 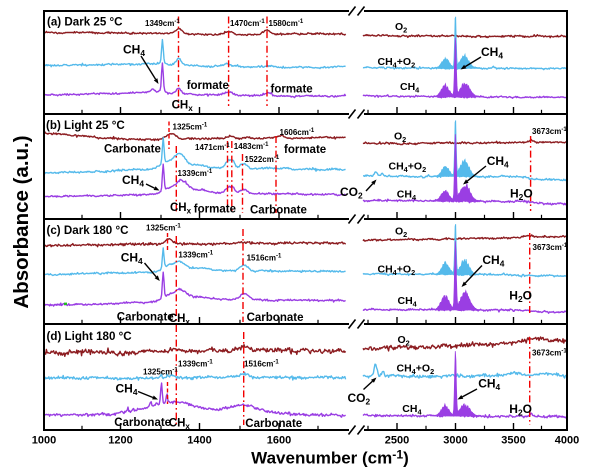 What do you see at coordinates (199, 441) in the screenshot?
I see `svg-text: 1400` at bounding box center [199, 441].